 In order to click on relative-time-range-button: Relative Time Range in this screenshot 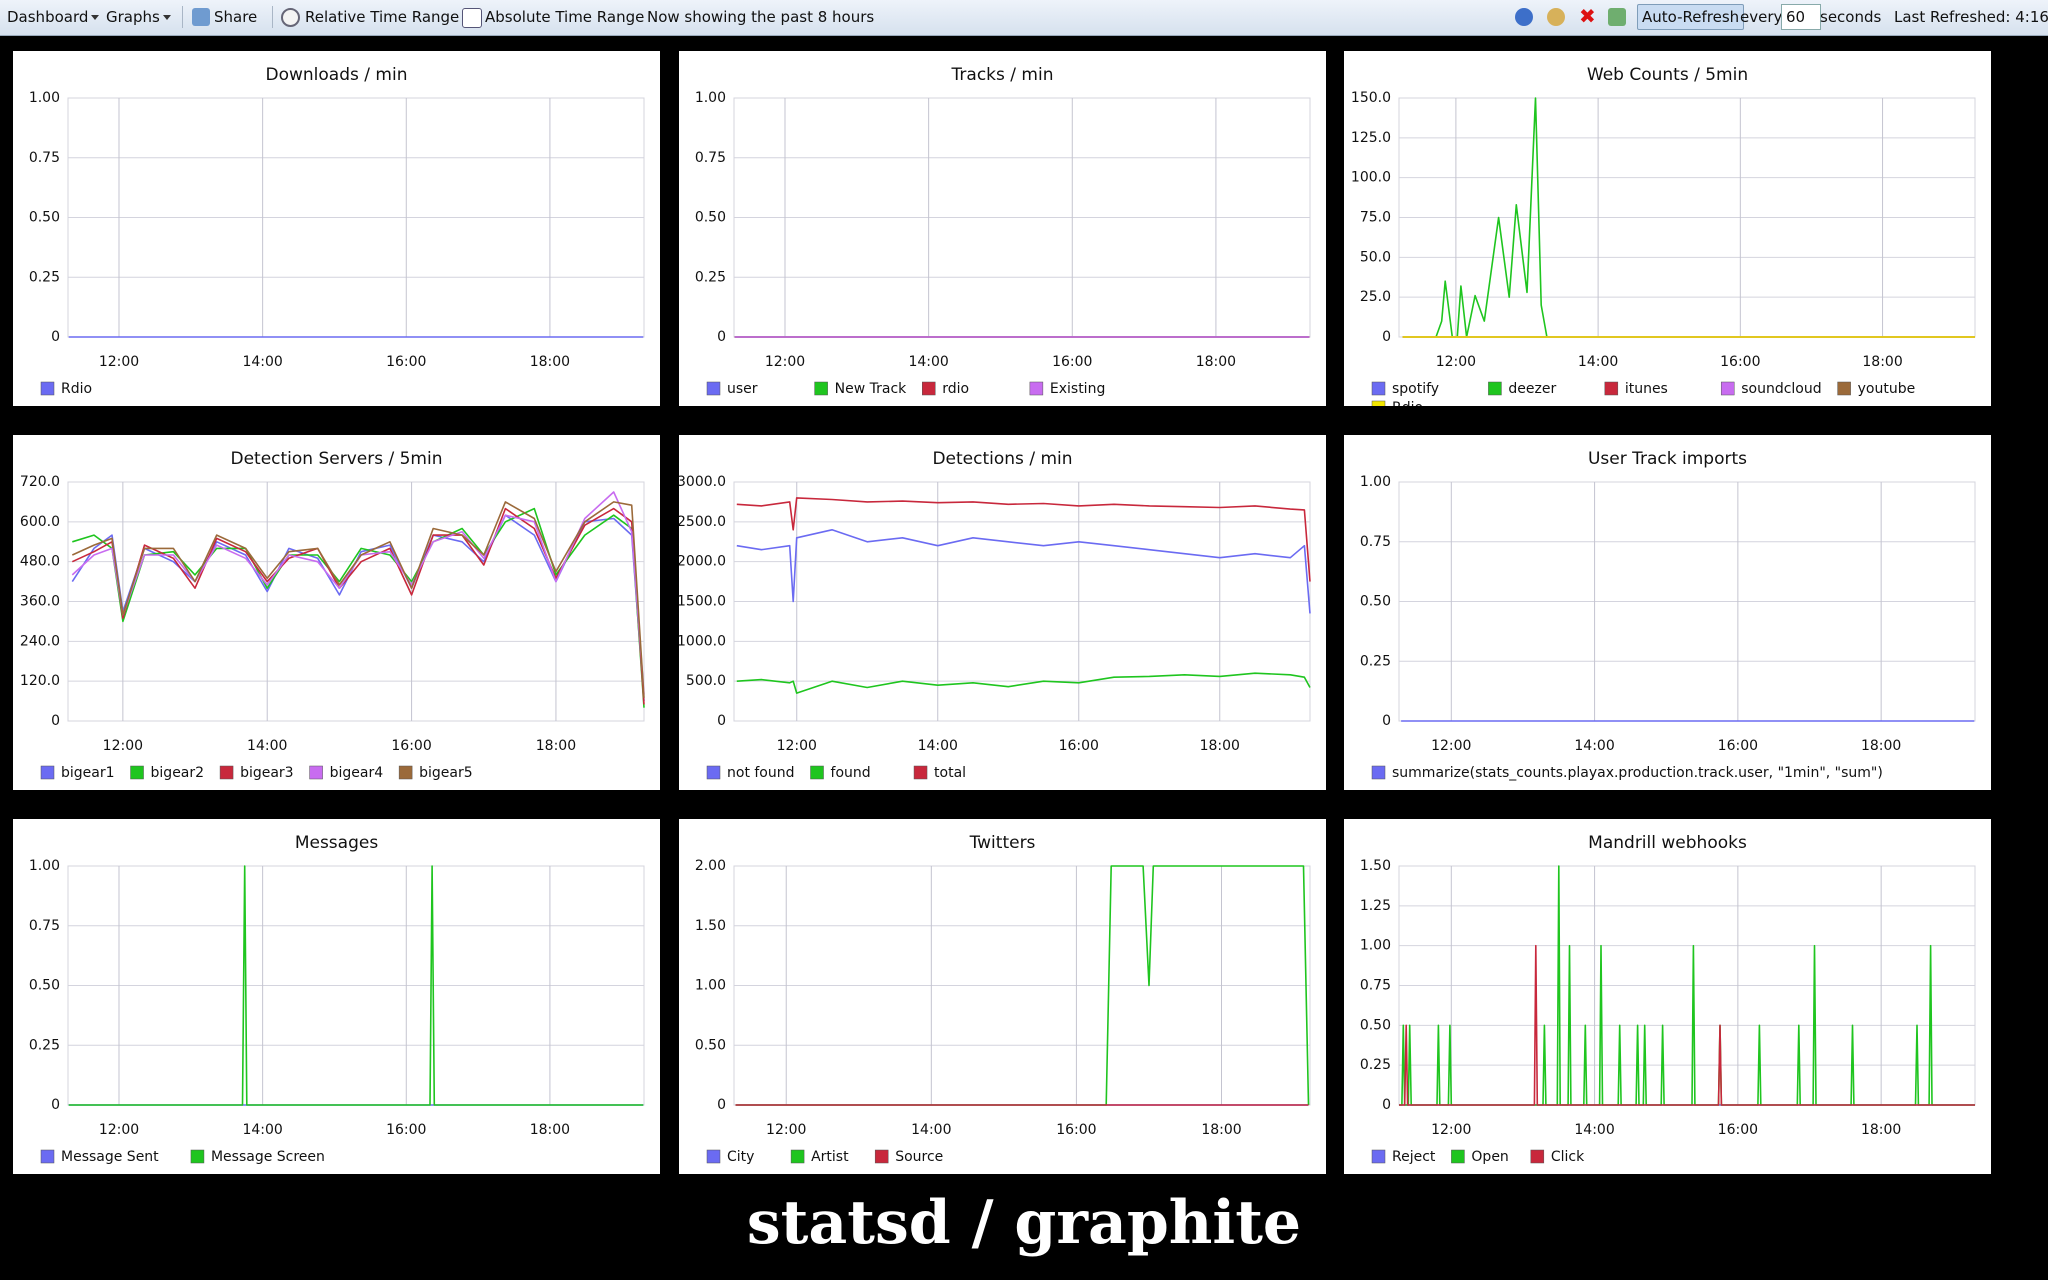, I will do `click(382, 17)`.